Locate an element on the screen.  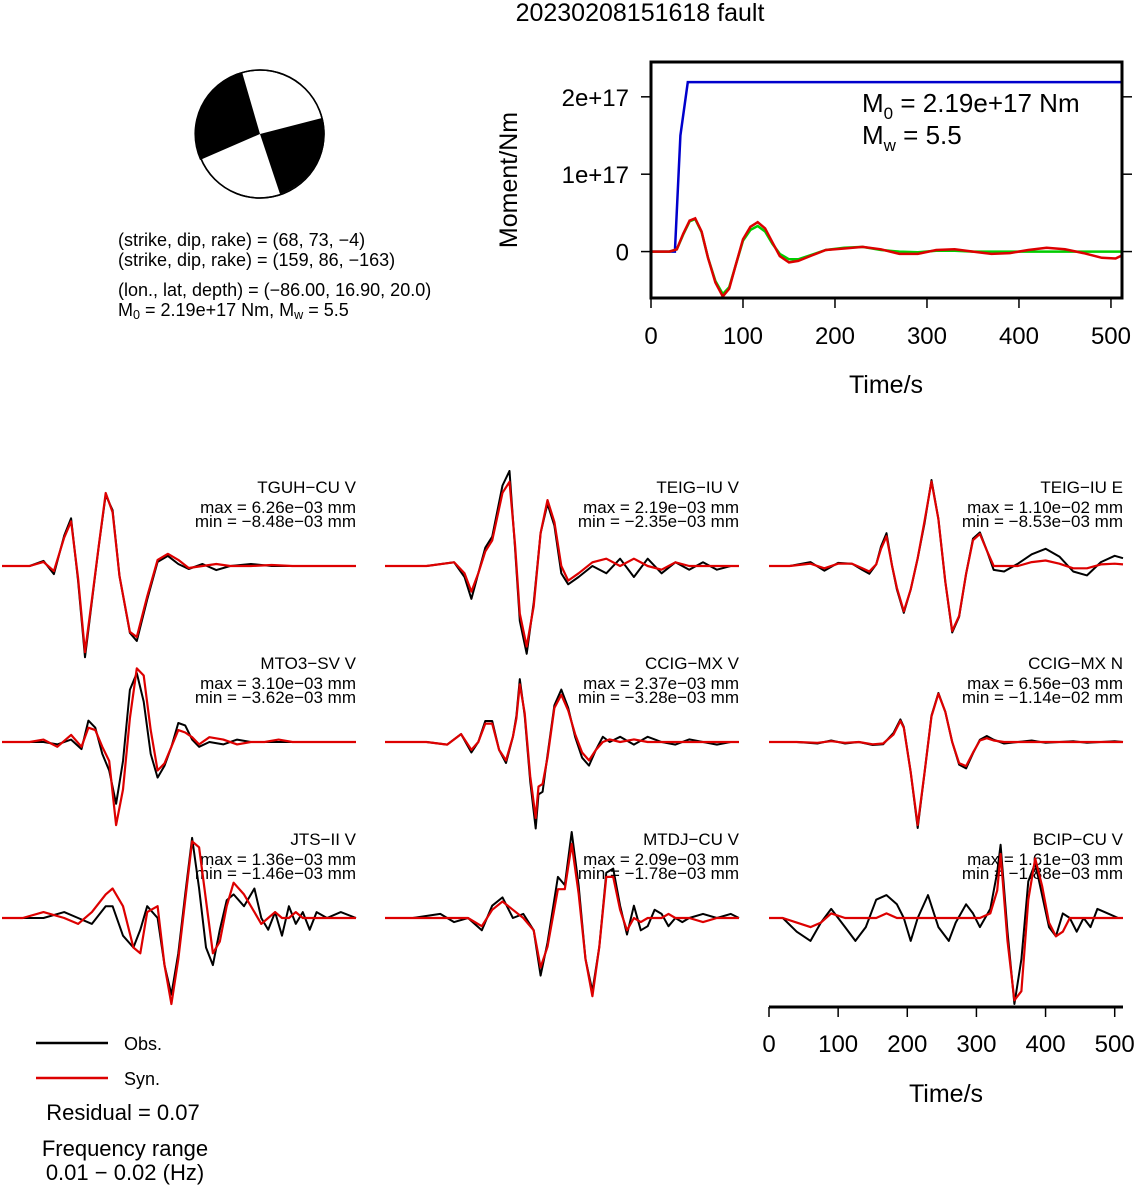
beachball-mechanism is located at coordinates (259, 134).